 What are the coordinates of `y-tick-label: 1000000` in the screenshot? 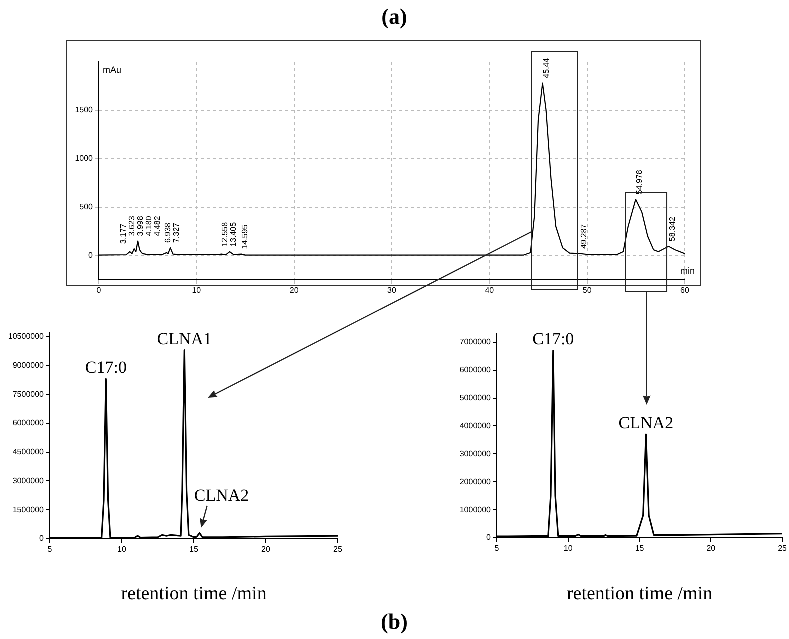 It's located at (476, 509).